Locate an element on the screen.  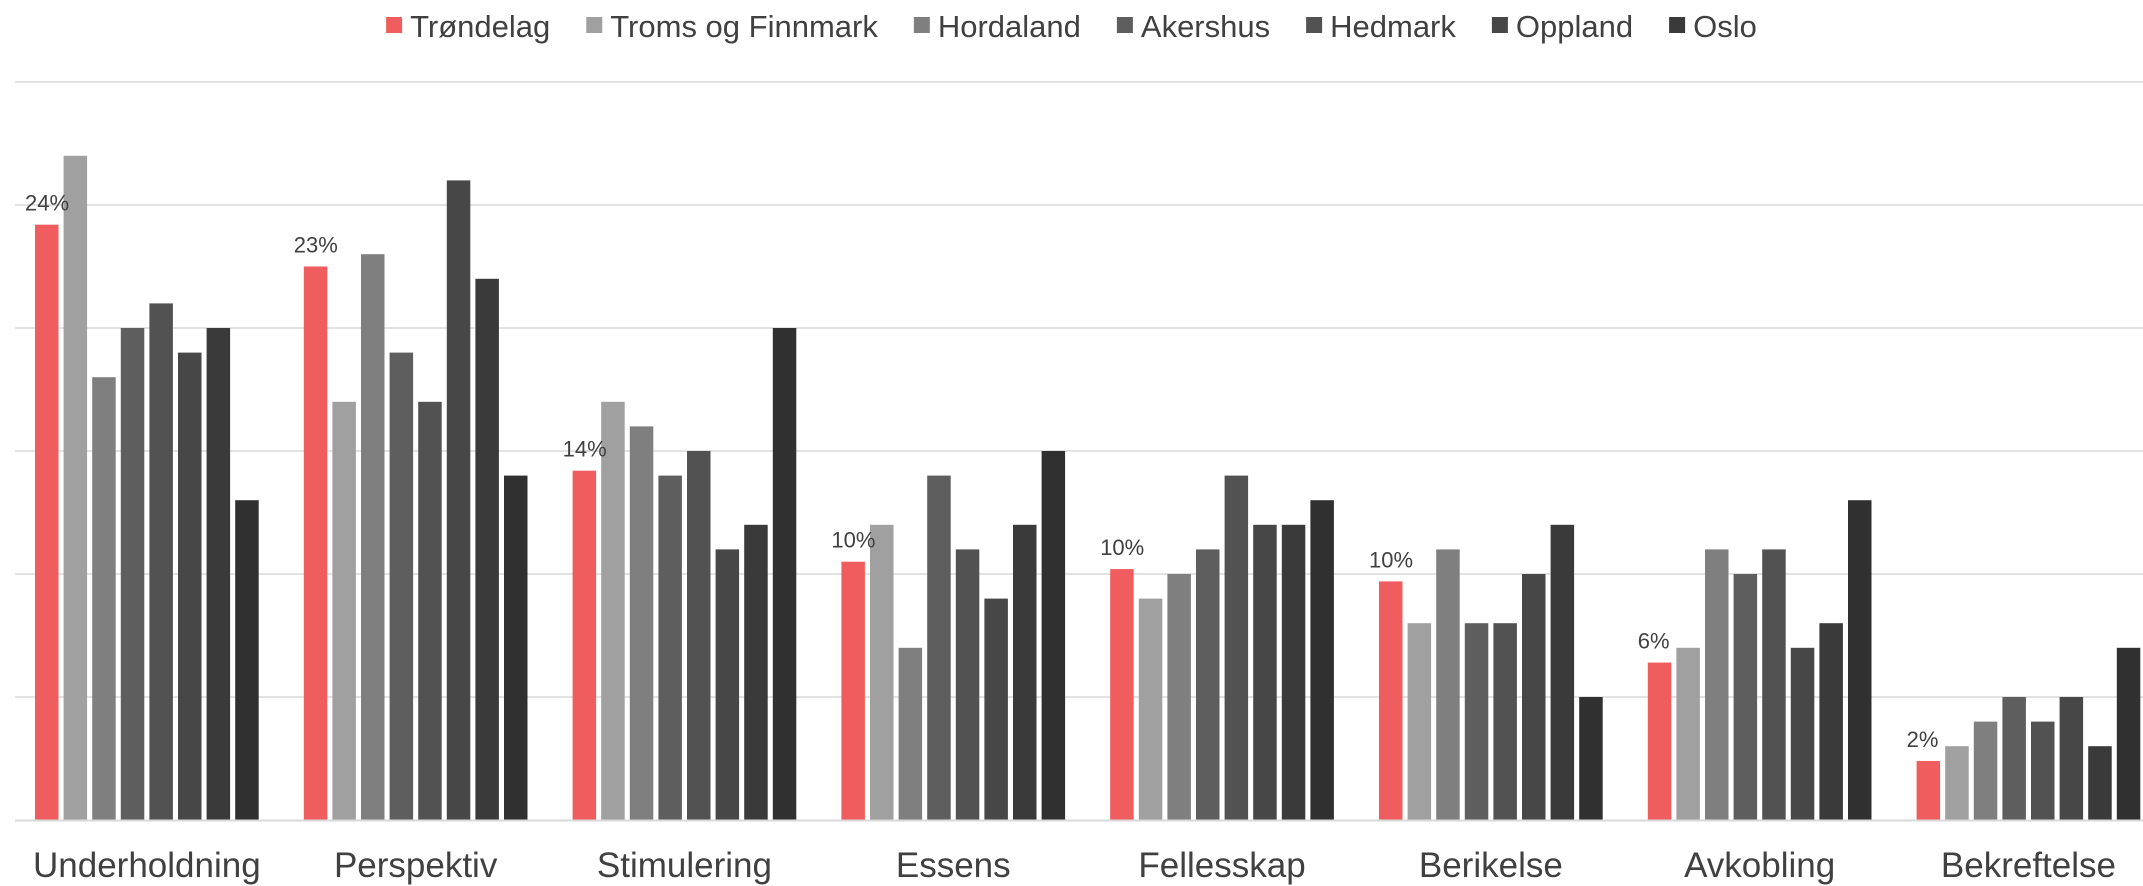
legend-label: Hordaland is located at coordinates (1009, 26).